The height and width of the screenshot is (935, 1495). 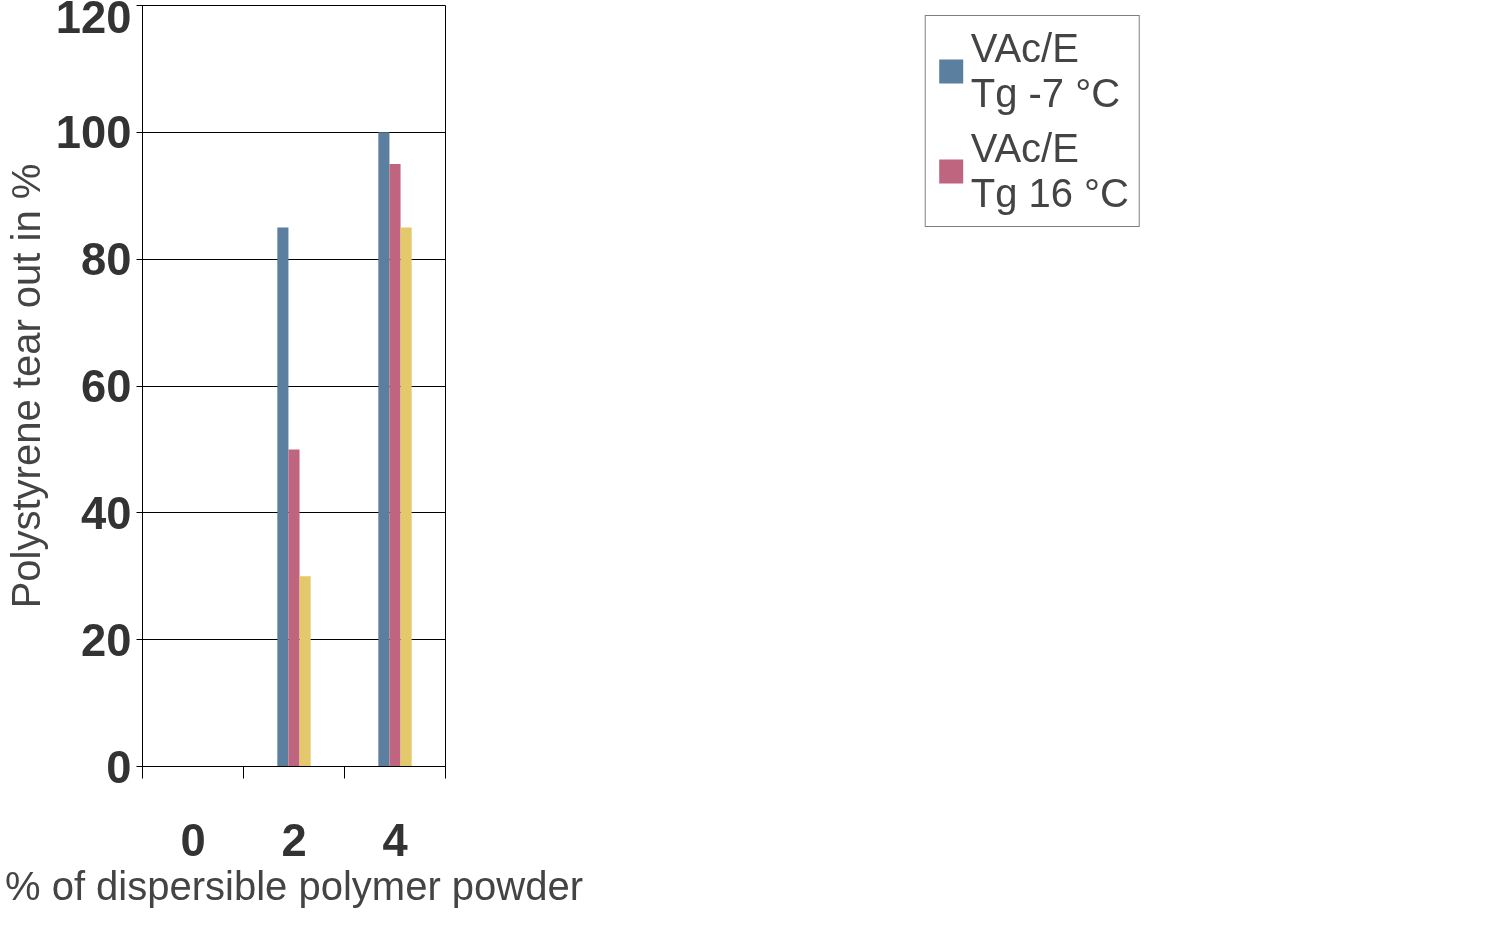 I want to click on x-axis-title: % of dispersible polymer powder, so click(x=294, y=885).